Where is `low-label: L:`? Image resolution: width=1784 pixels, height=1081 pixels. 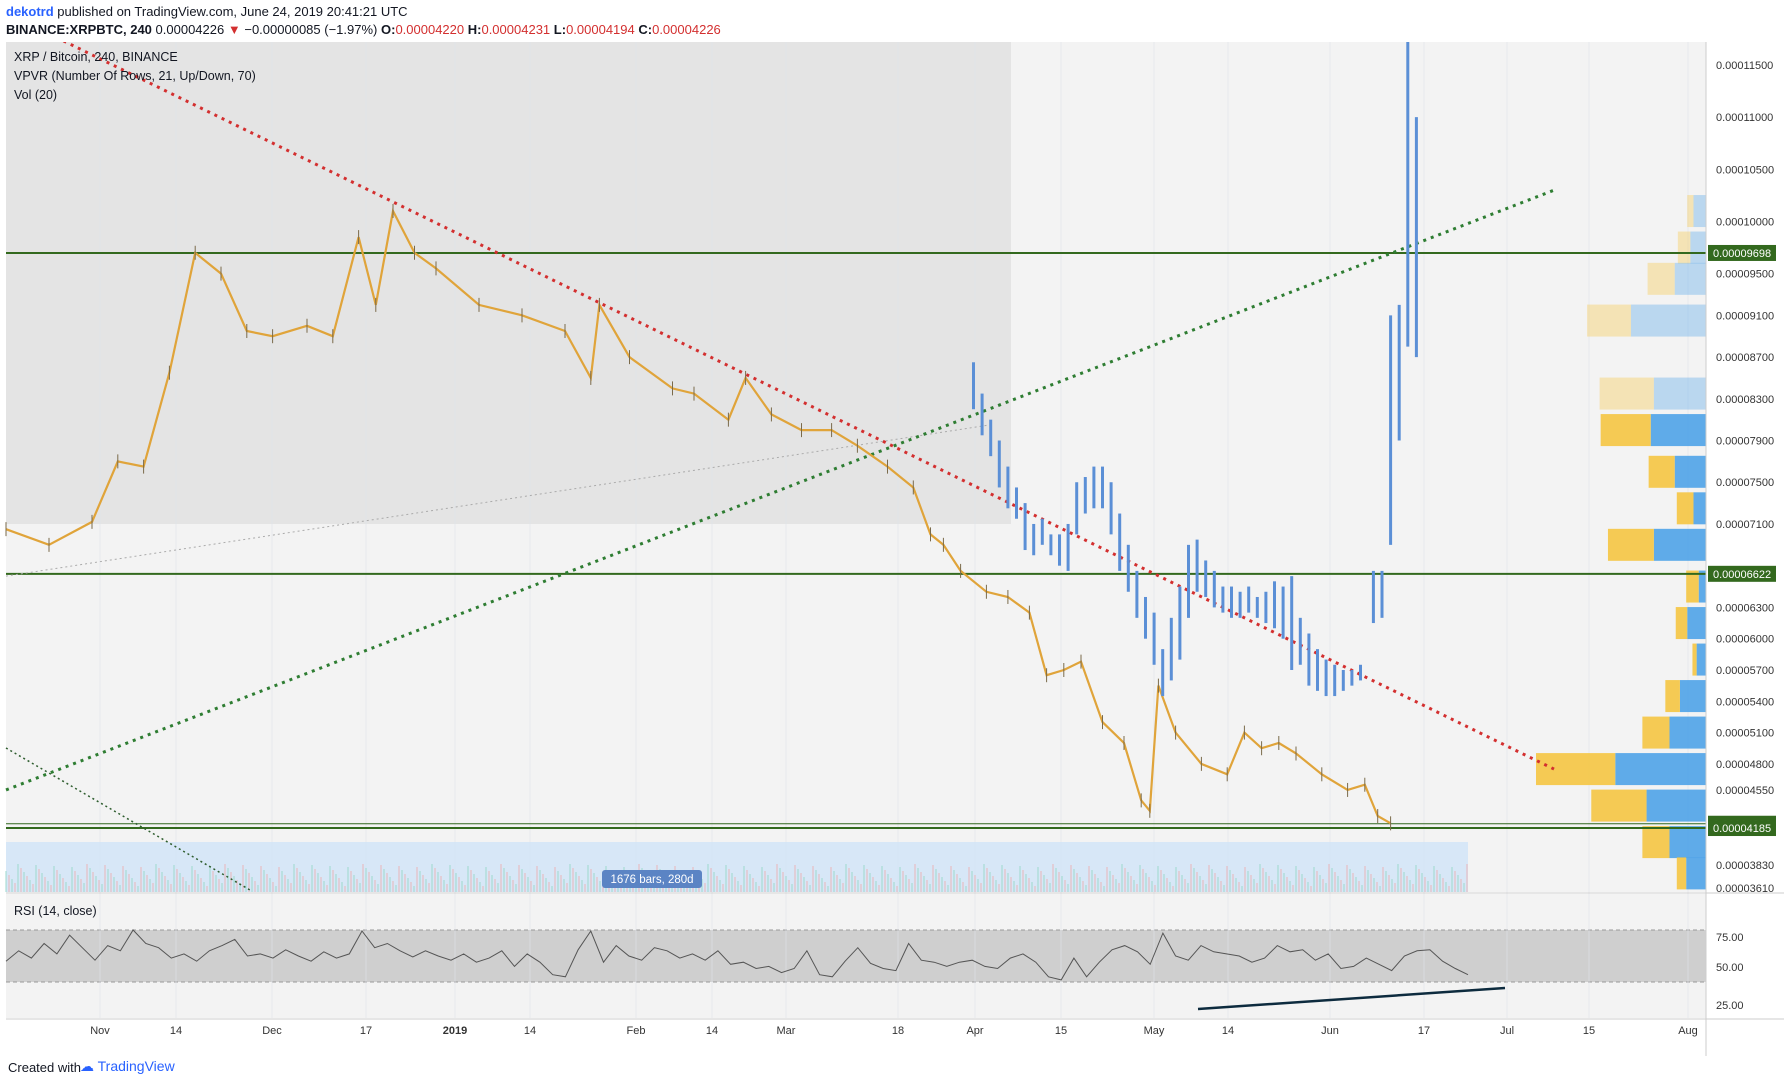
low-label: L: is located at coordinates (560, 29).